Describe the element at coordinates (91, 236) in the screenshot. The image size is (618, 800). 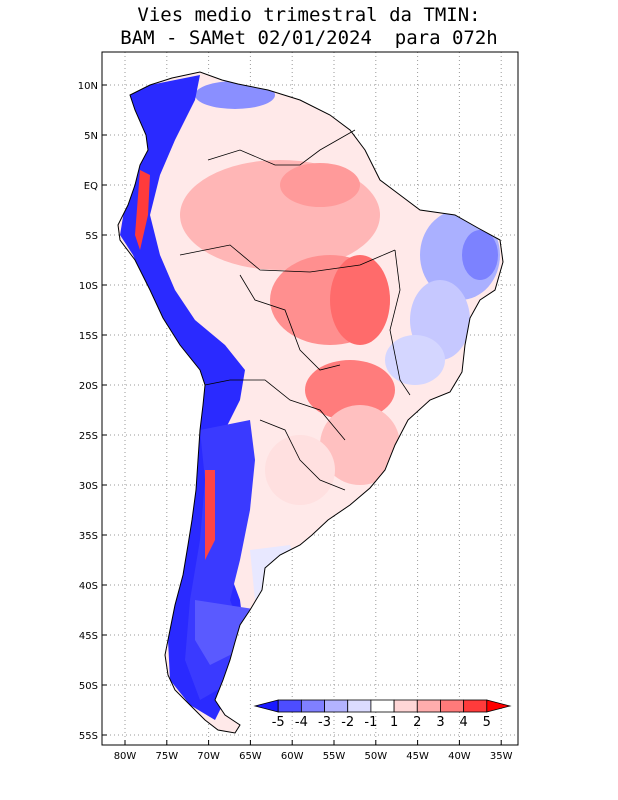
I see `lat-tick-label: 5S` at that location.